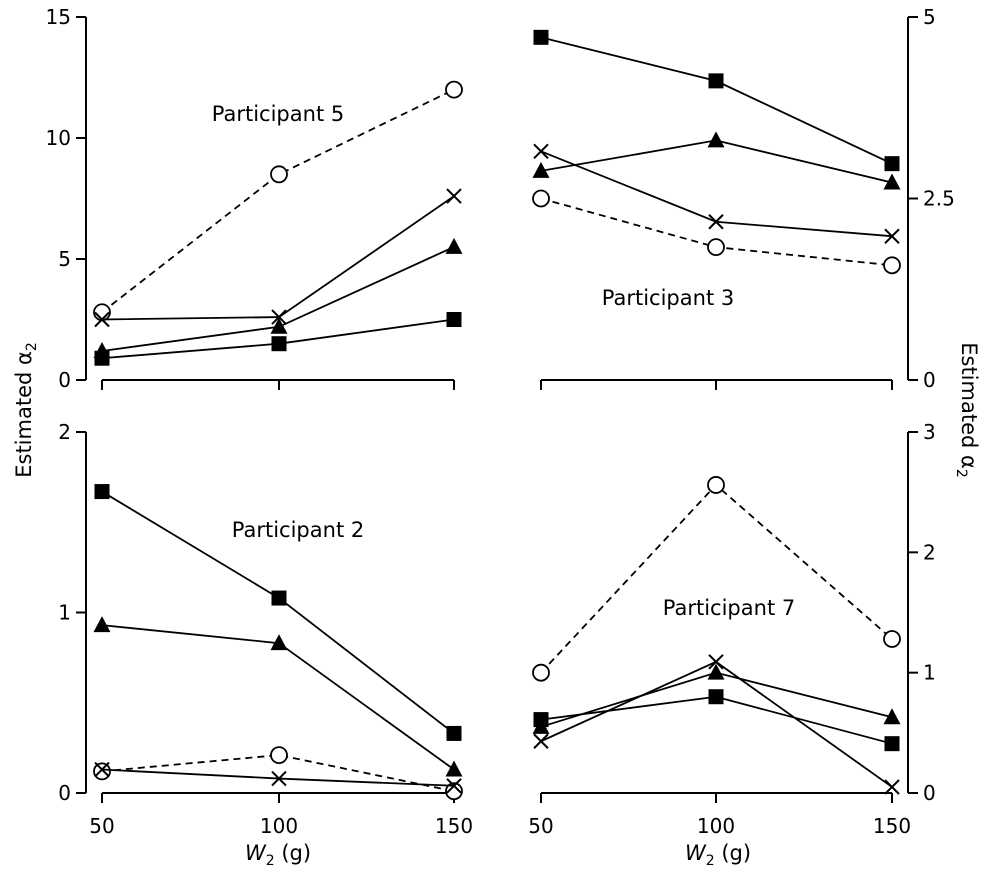 The height and width of the screenshot is (883, 984). Describe the element at coordinates (961, 473) in the screenshot. I see `right-y-axis-label-sub: 2` at that location.